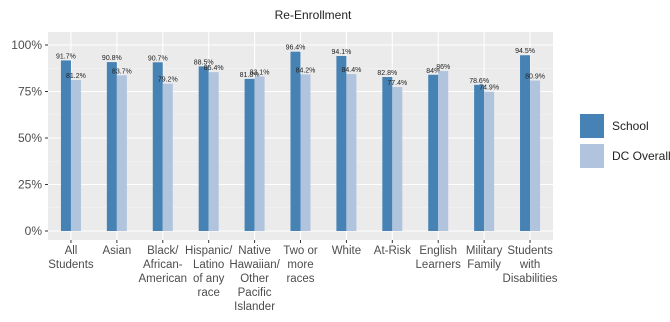  What do you see at coordinates (34, 231) in the screenshot?
I see `y-tick-label: 0%` at bounding box center [34, 231].